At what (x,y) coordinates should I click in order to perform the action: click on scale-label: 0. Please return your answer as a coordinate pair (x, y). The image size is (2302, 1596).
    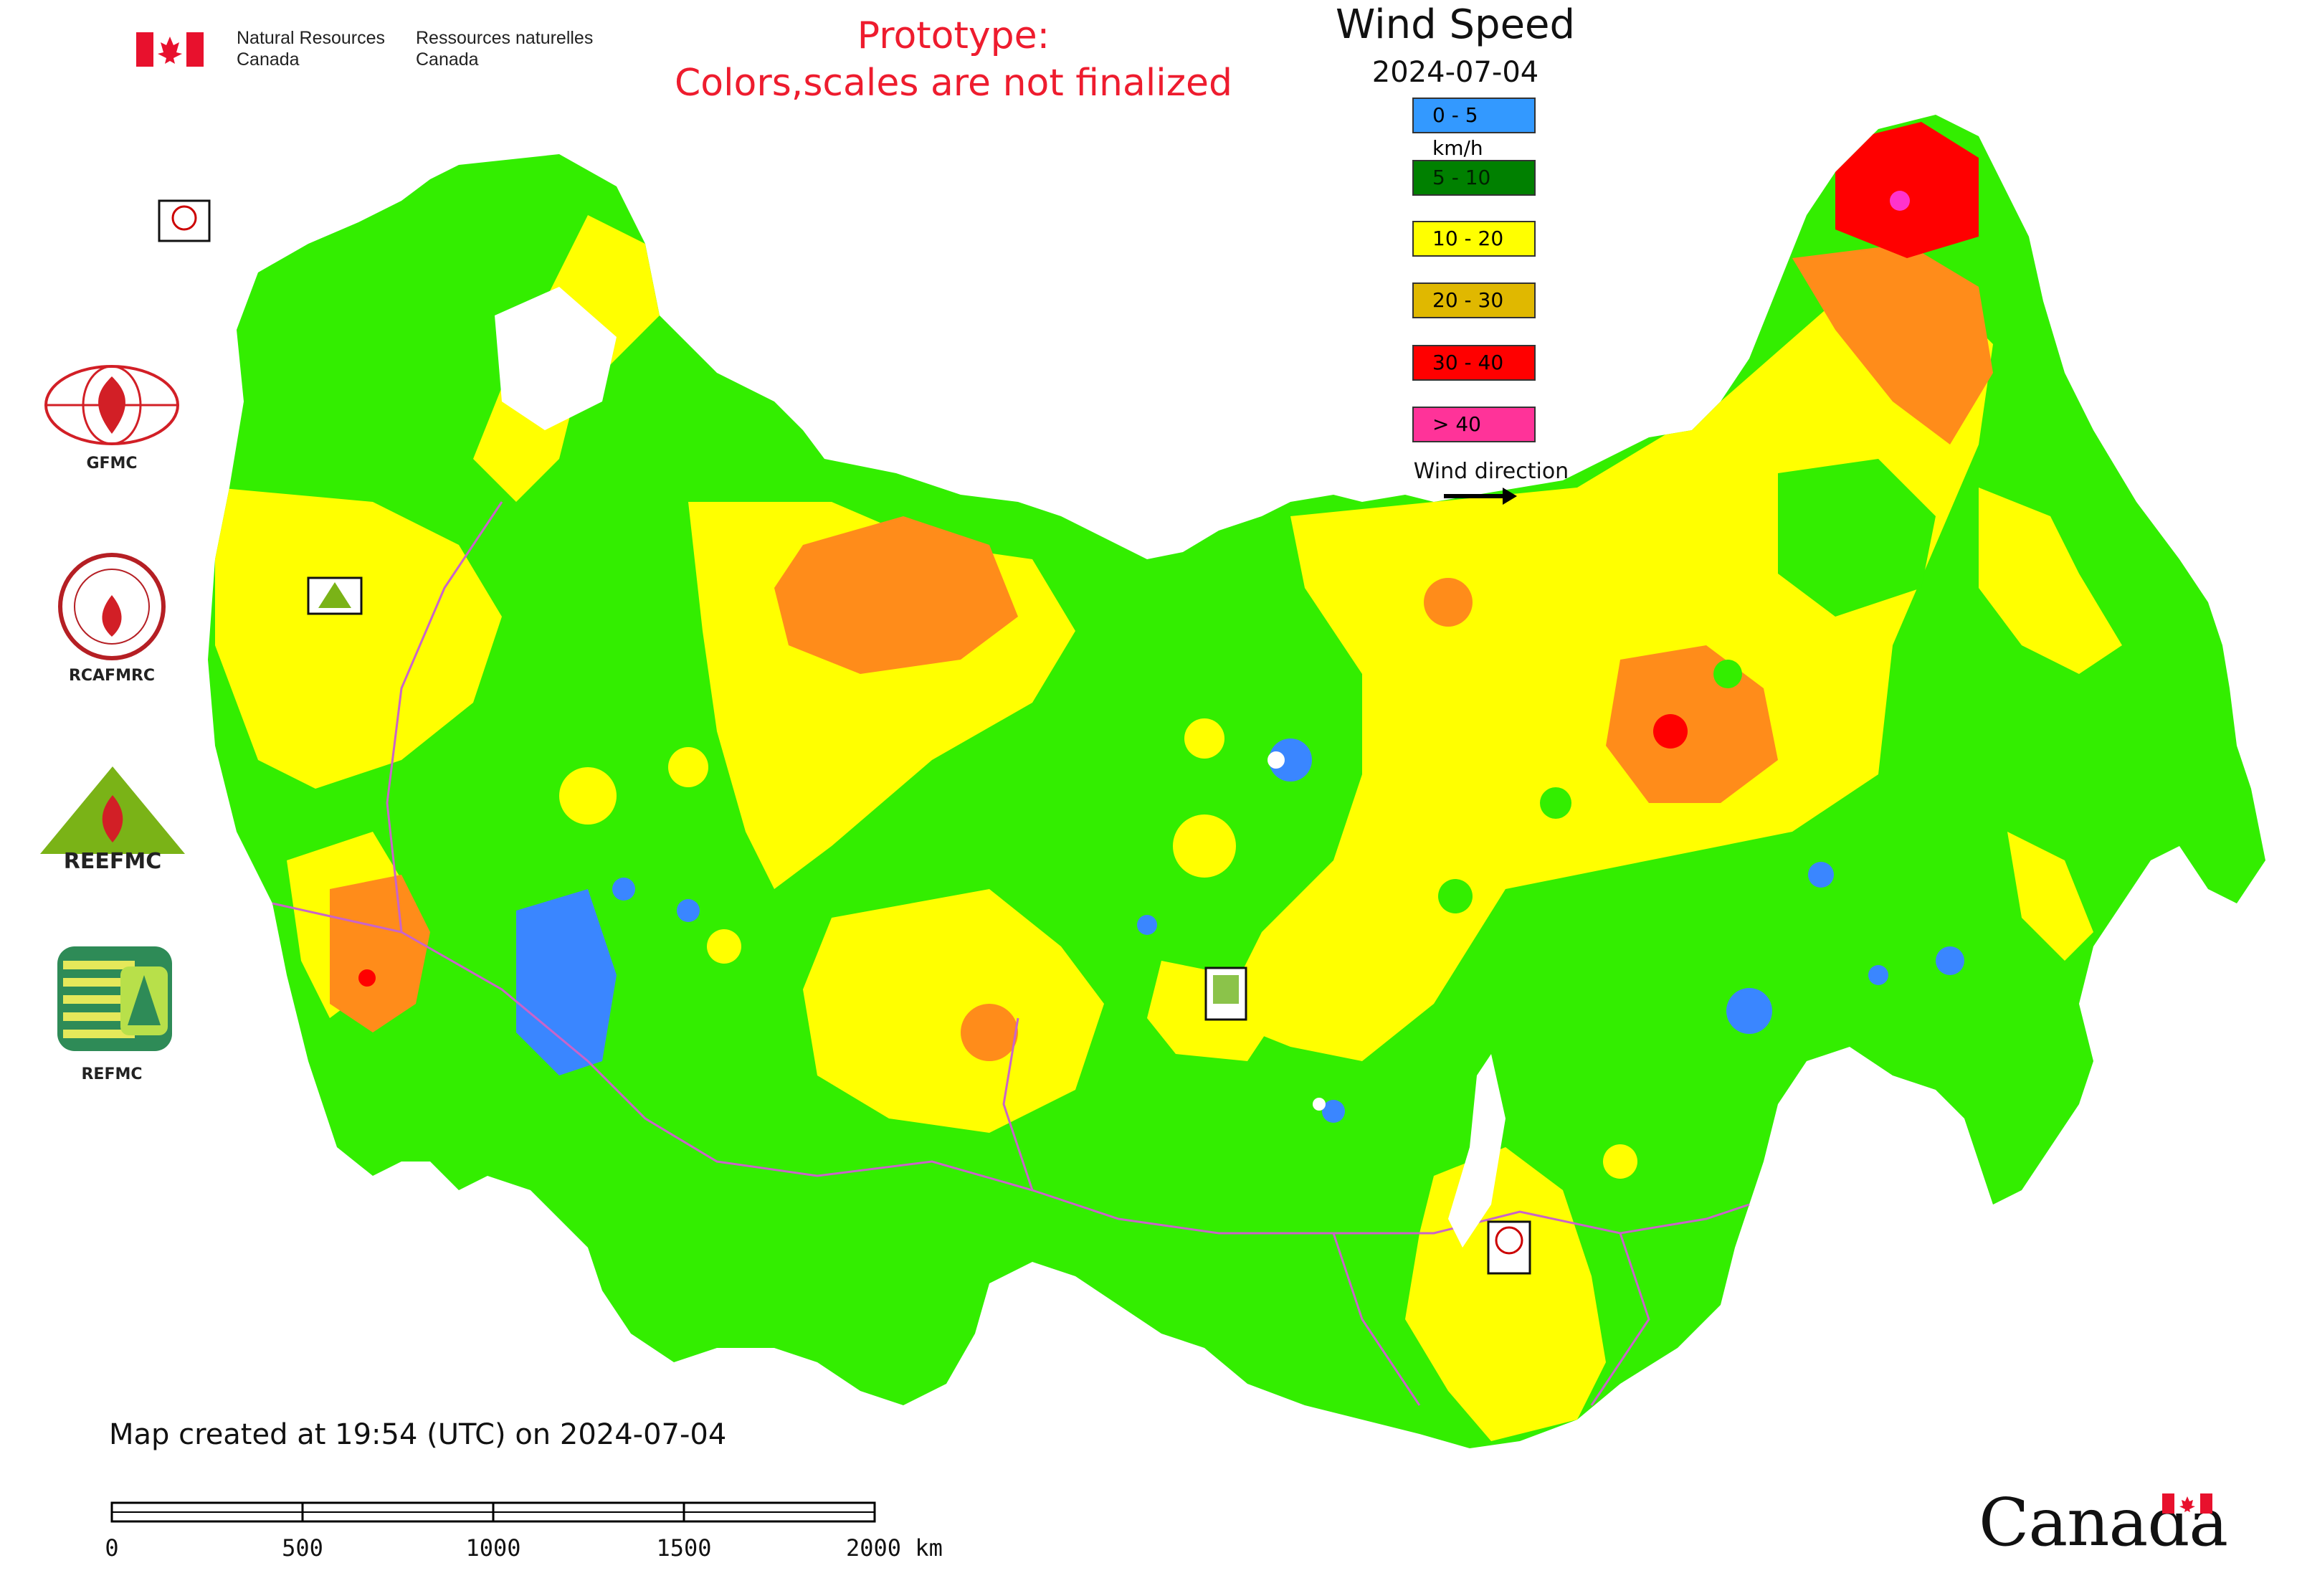
    Looking at the image, I should click on (112, 1548).